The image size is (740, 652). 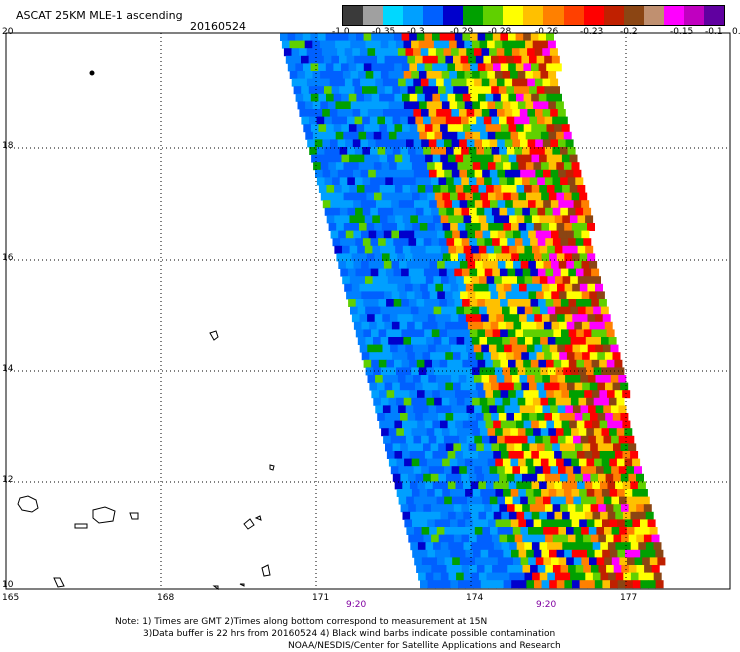 What do you see at coordinates (416, 32) in the screenshot?
I see `colorbar-label: -0.3` at bounding box center [416, 32].